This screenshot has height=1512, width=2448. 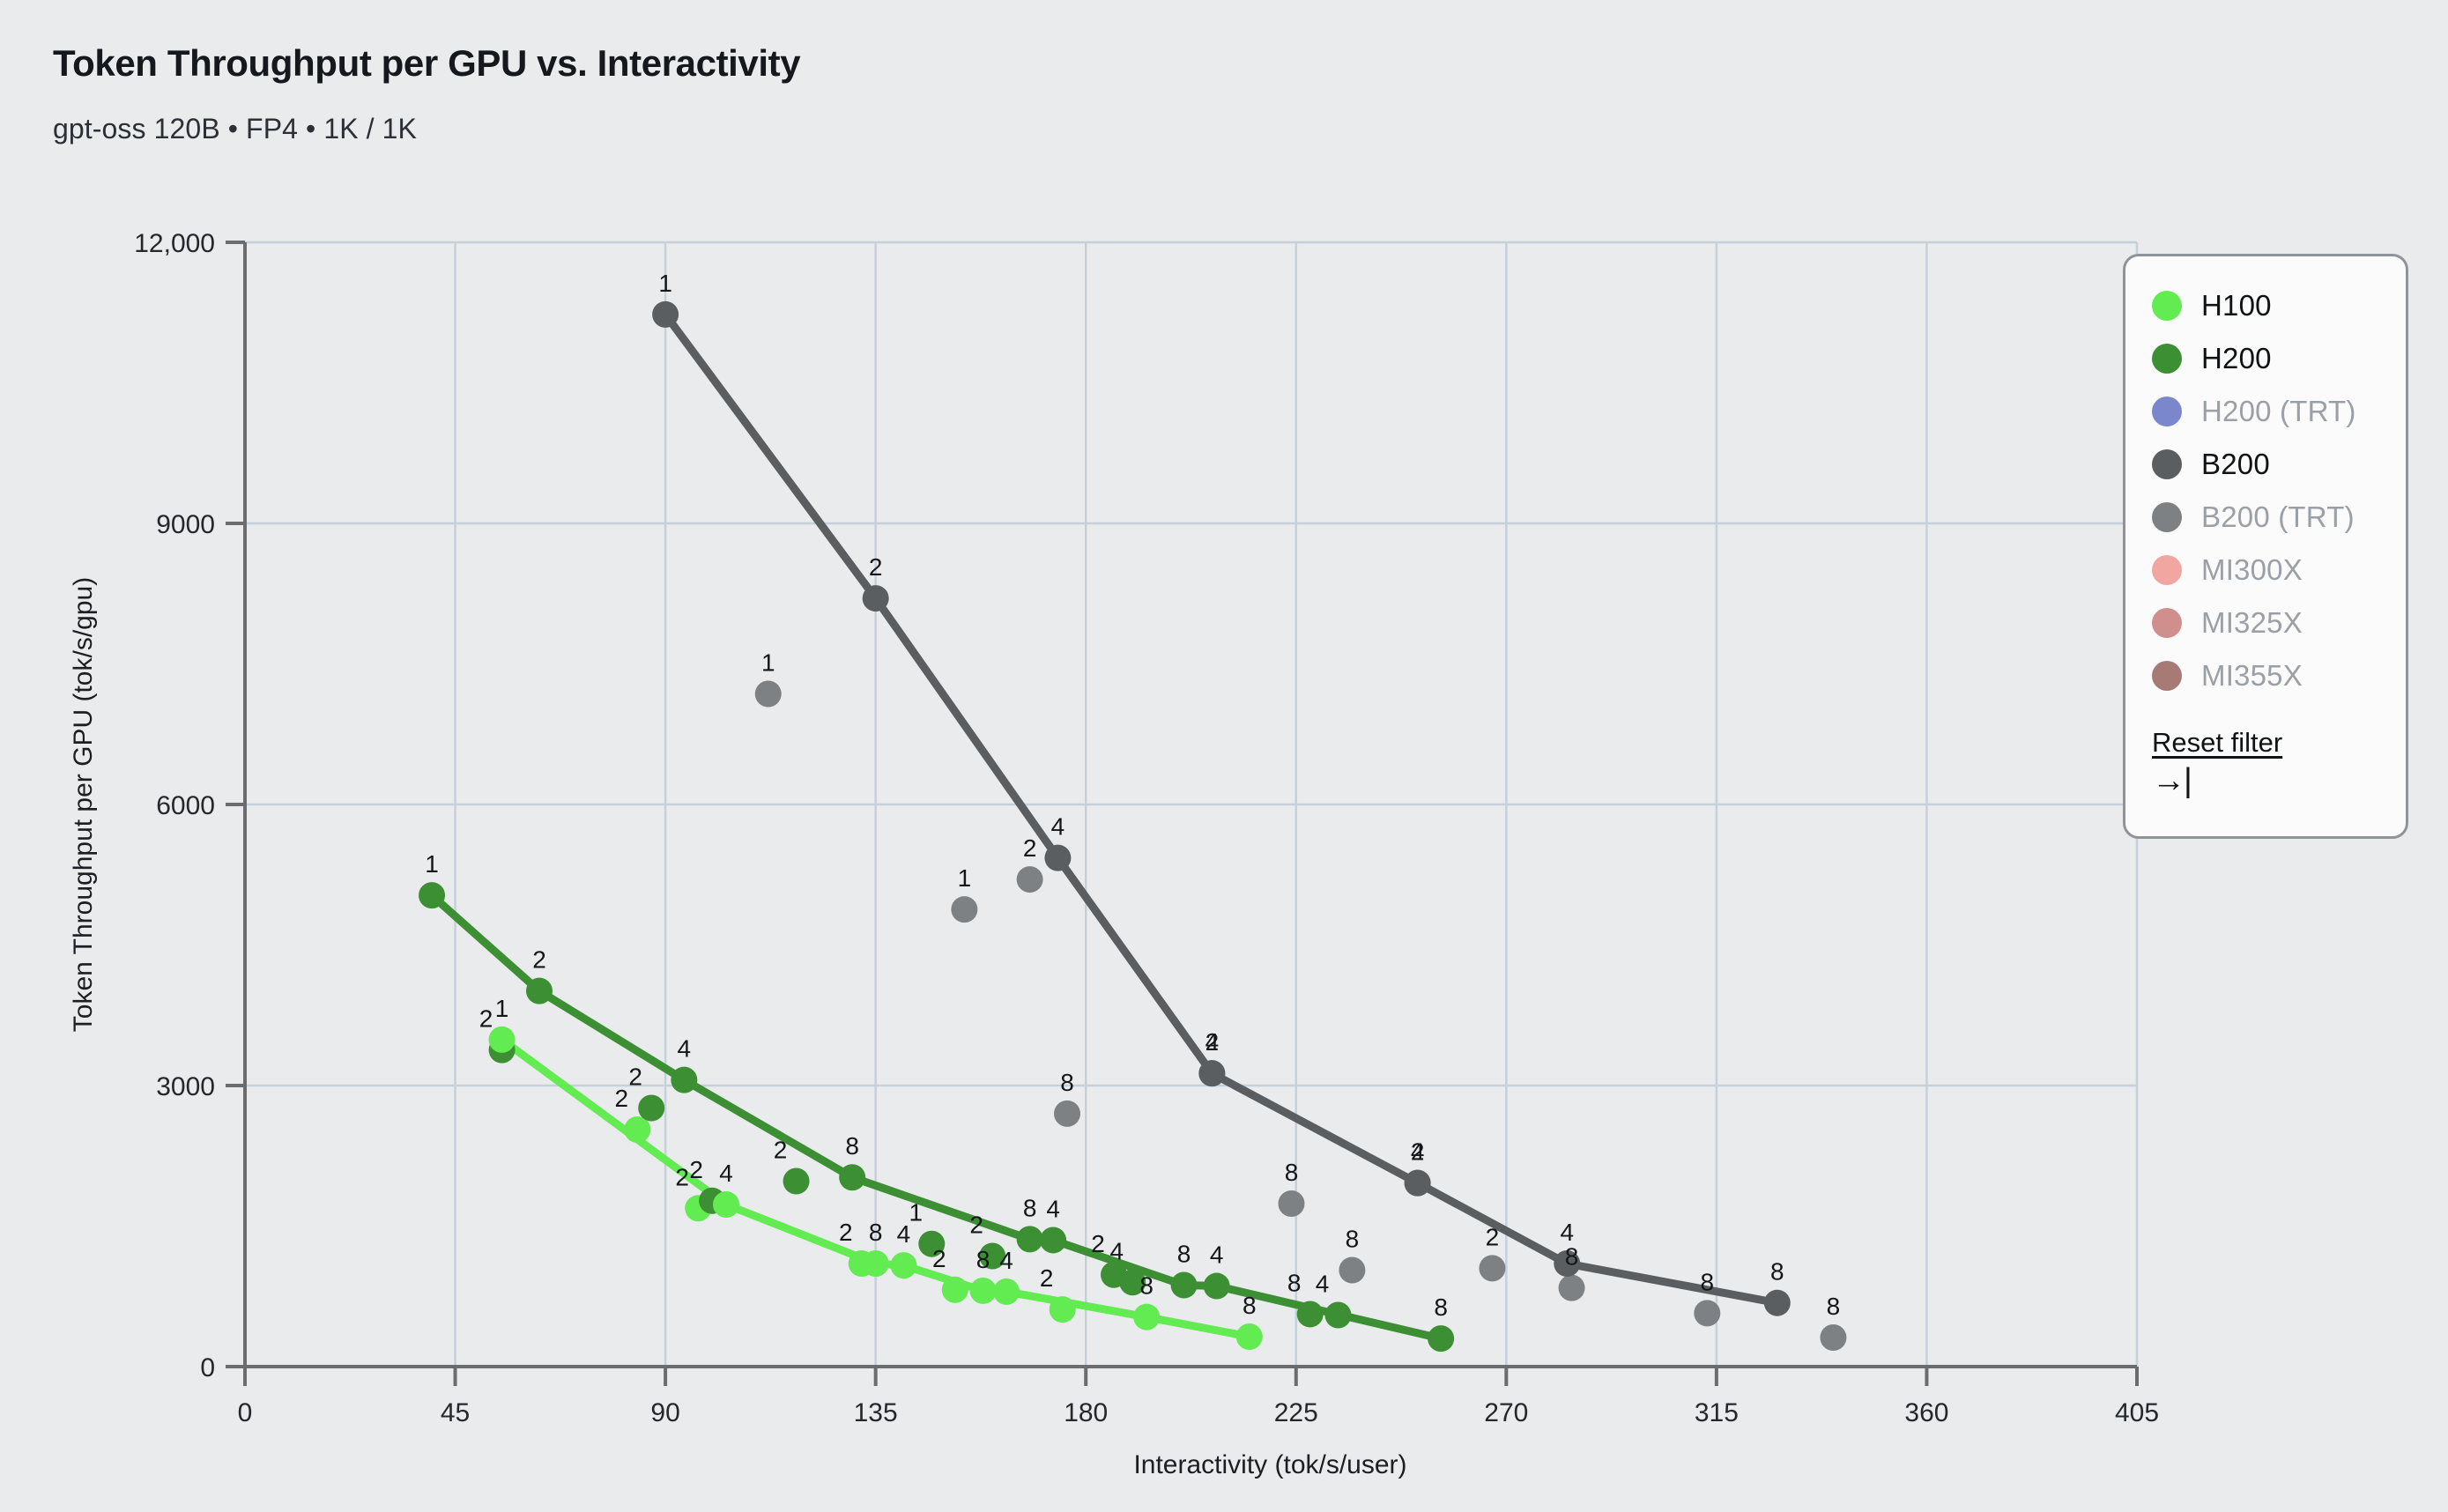 What do you see at coordinates (2236, 358) in the screenshot?
I see `legend-item-label: H200` at bounding box center [2236, 358].